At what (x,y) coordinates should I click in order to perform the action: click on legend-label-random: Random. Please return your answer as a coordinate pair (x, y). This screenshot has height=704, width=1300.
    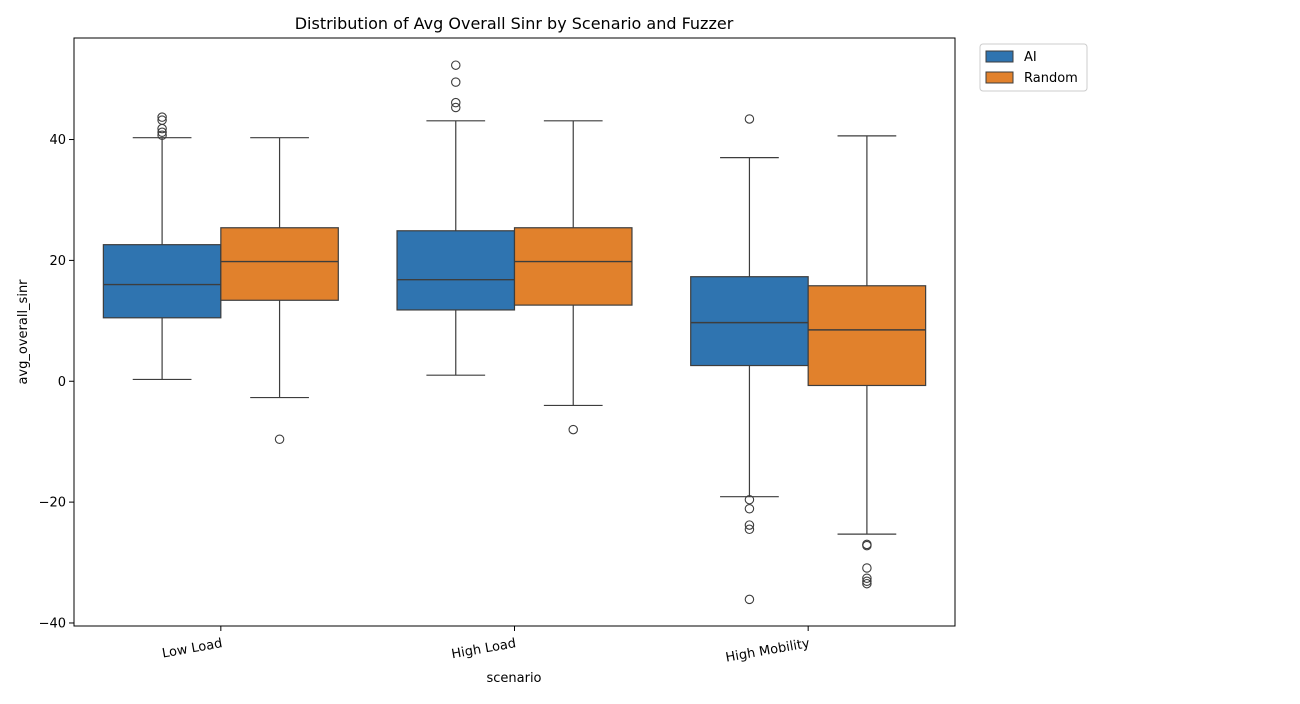
    Looking at the image, I should click on (1051, 78).